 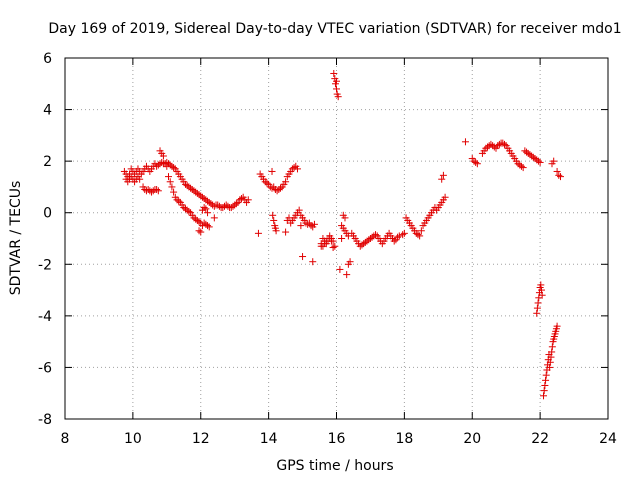 What do you see at coordinates (16, 238) in the screenshot?
I see `y-axis-title: SDTVAR / TECUs` at bounding box center [16, 238].